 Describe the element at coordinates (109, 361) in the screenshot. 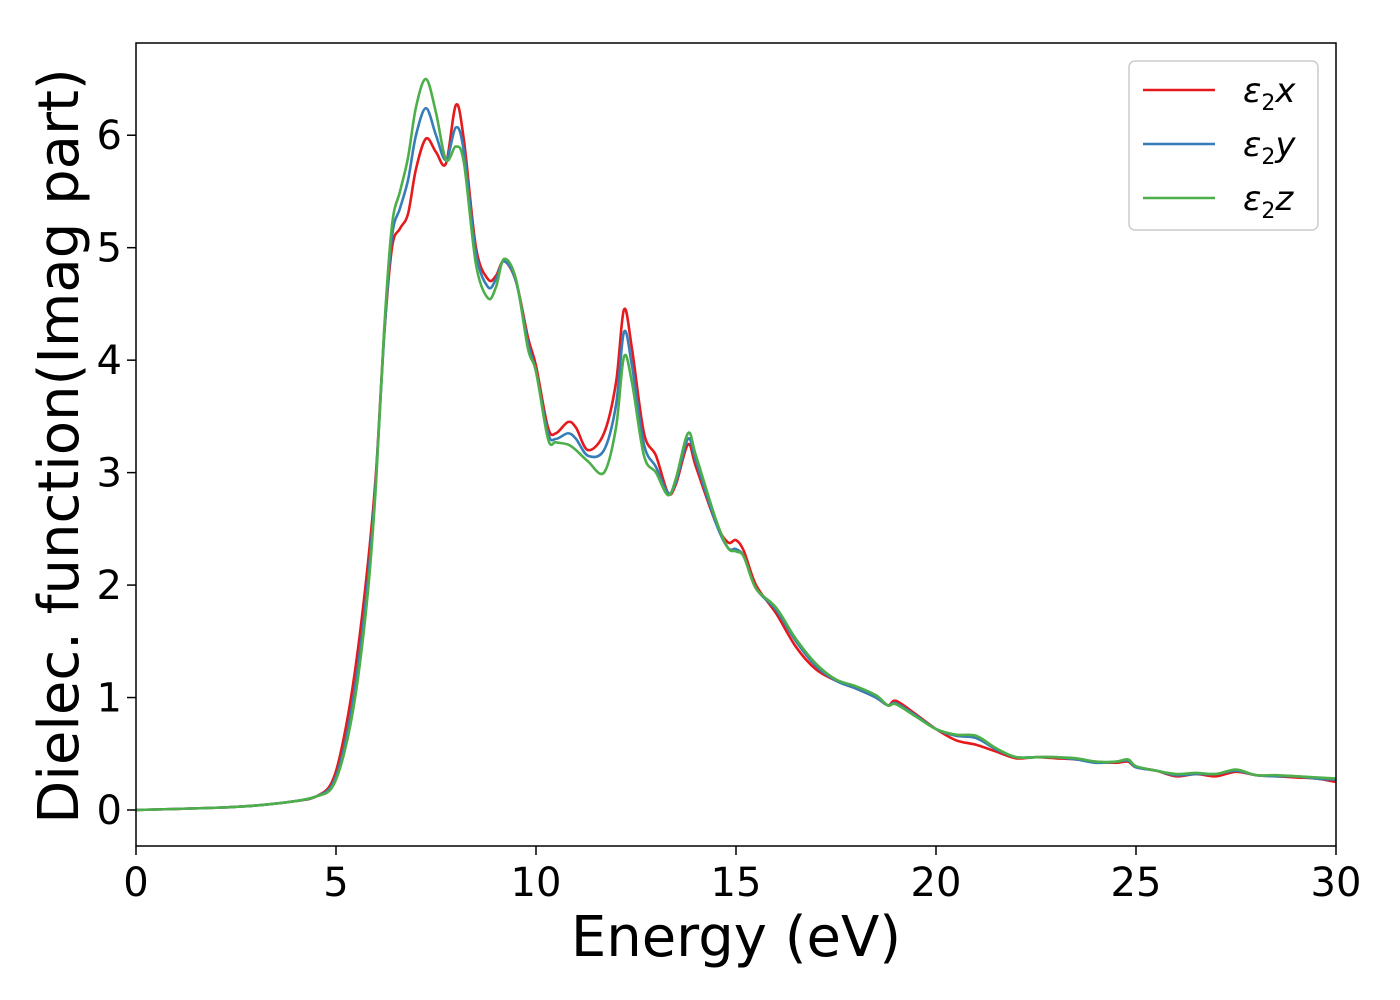

I see `y-tick-label: 4` at that location.